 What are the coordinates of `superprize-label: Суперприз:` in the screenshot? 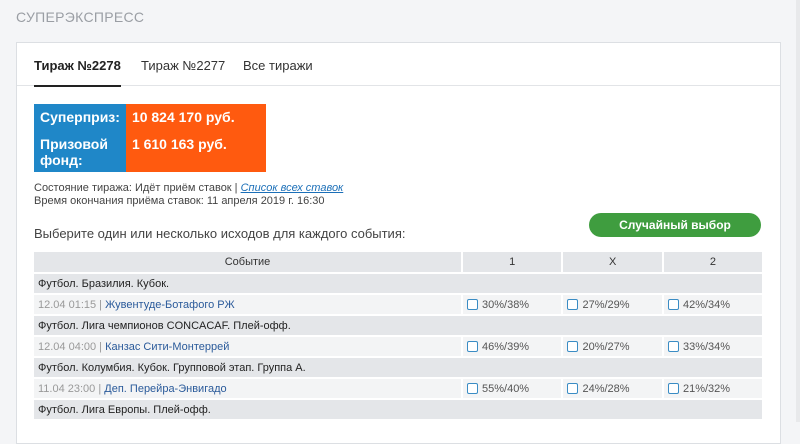 It's located at (80, 117).